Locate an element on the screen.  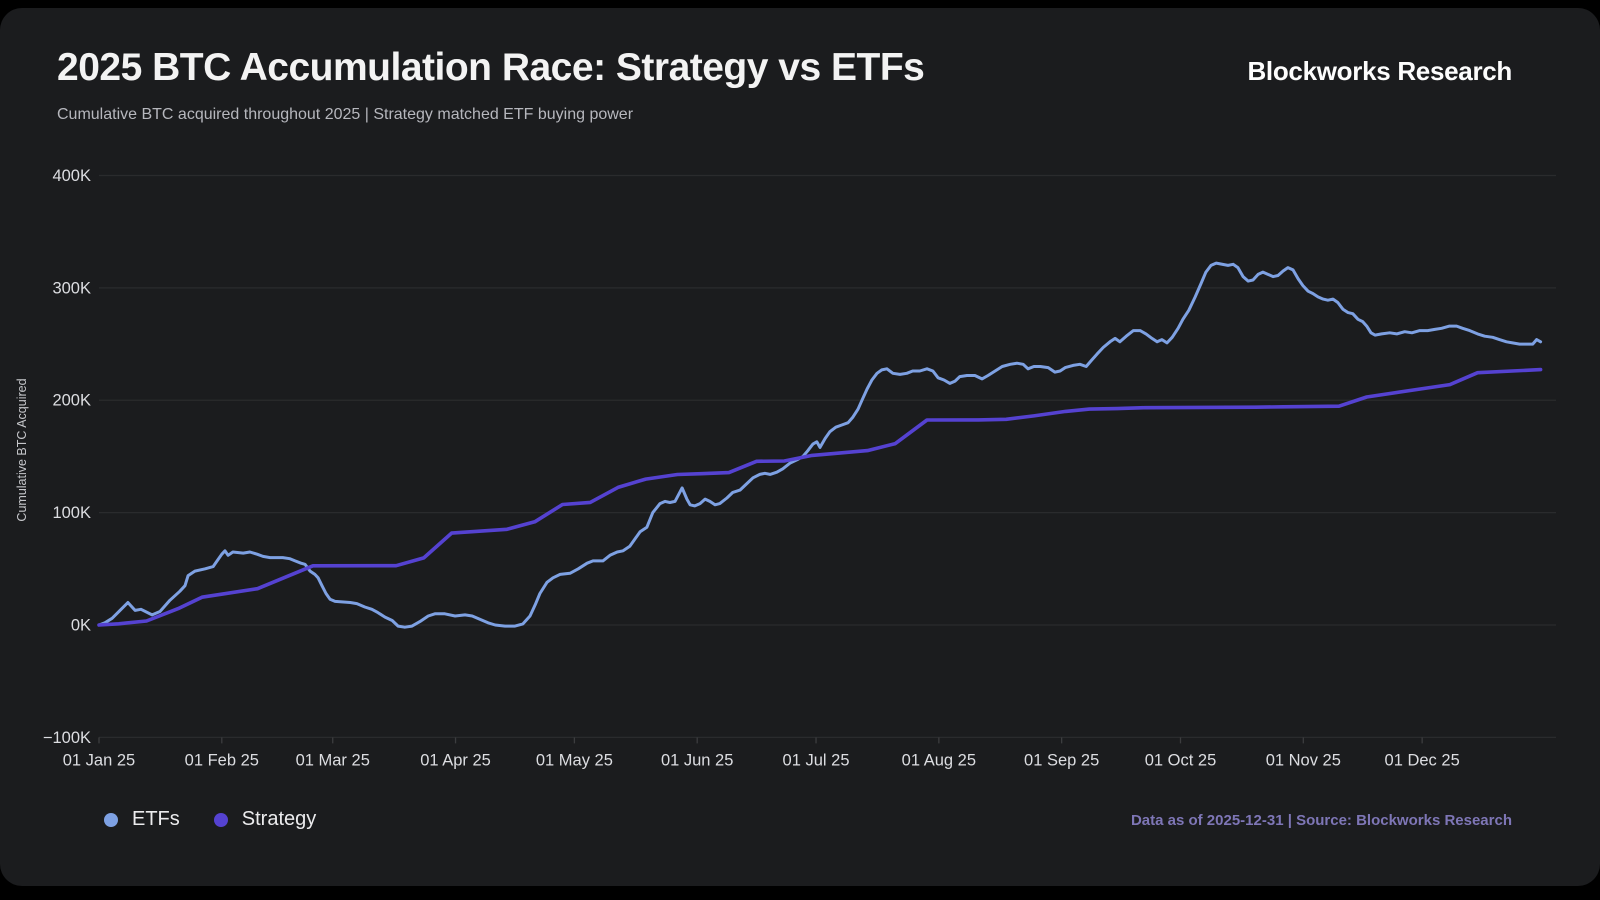
legend-item-strategy: Strategy is located at coordinates (265, 819).